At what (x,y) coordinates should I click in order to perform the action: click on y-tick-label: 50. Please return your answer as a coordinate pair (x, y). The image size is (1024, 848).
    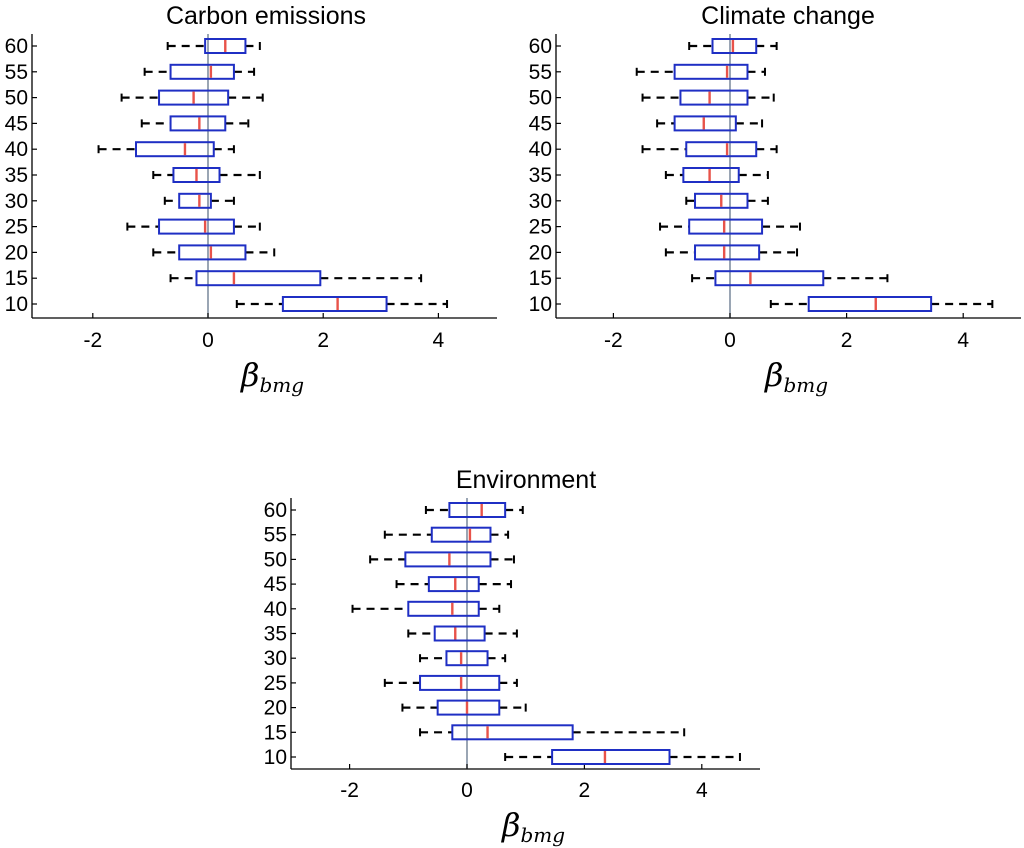
    Looking at the image, I should click on (275, 559).